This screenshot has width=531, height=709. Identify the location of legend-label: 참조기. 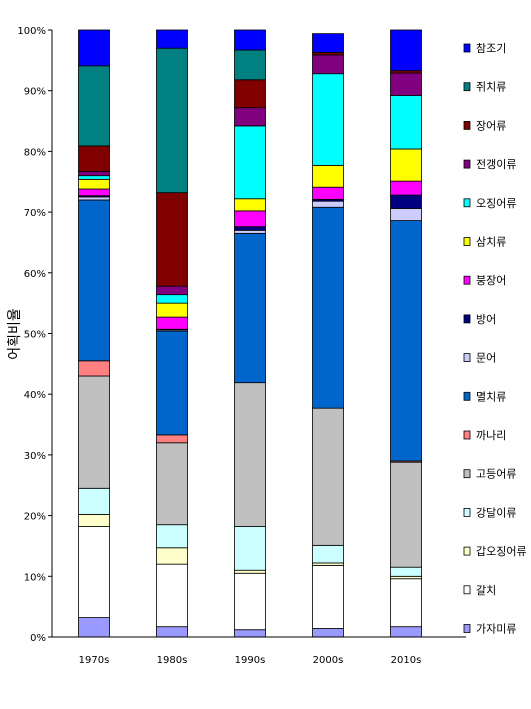
(491, 48).